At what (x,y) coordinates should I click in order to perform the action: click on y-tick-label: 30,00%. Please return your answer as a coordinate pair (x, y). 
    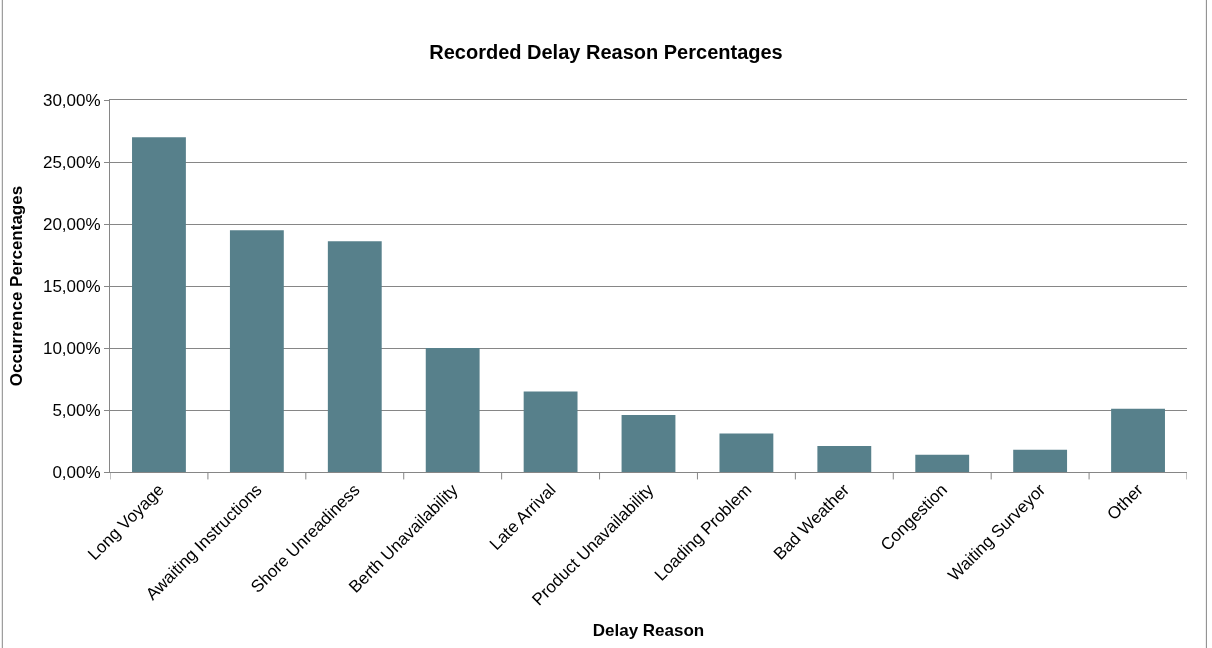
    Looking at the image, I should click on (71, 100).